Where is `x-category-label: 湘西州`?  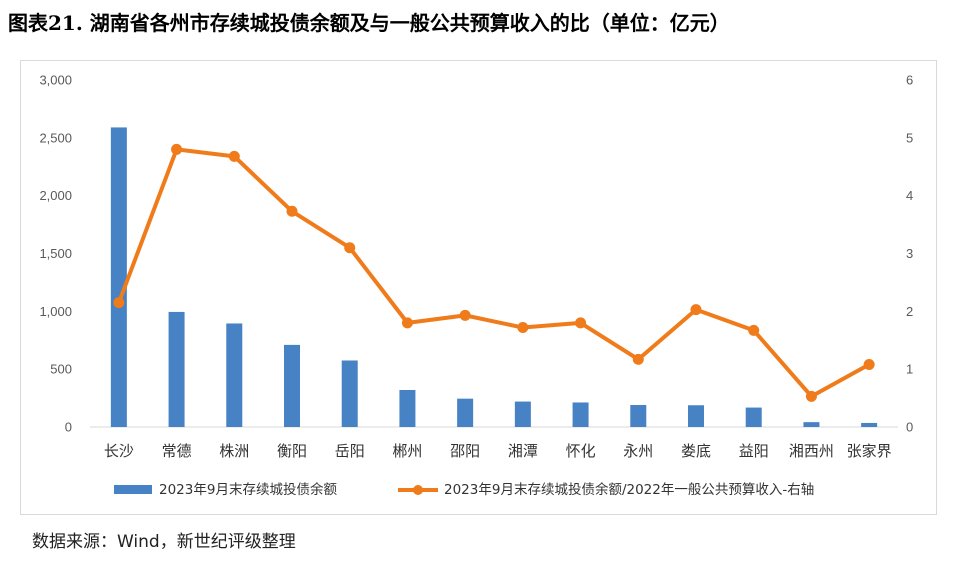
x-category-label: 湘西州 is located at coordinates (811, 451).